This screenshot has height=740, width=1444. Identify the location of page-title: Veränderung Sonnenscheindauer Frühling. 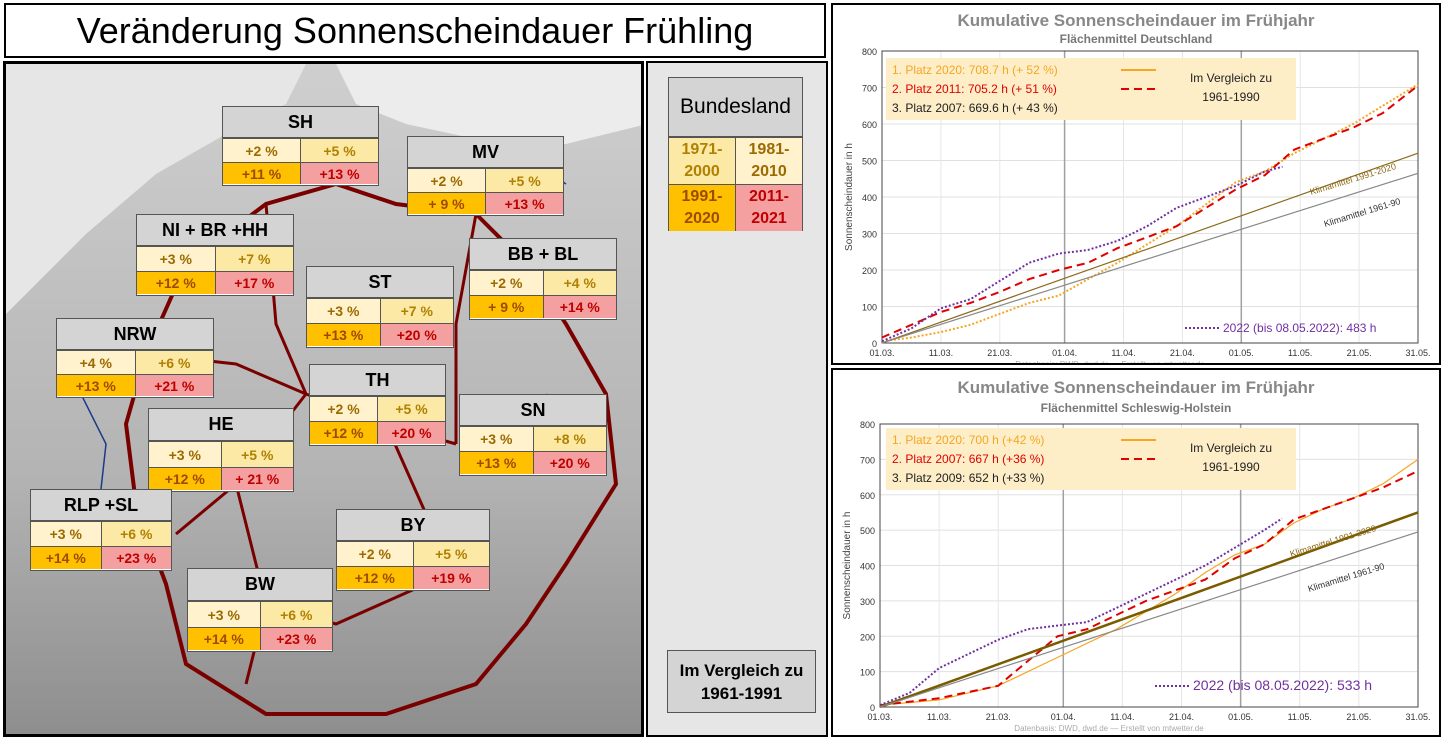
(415, 30).